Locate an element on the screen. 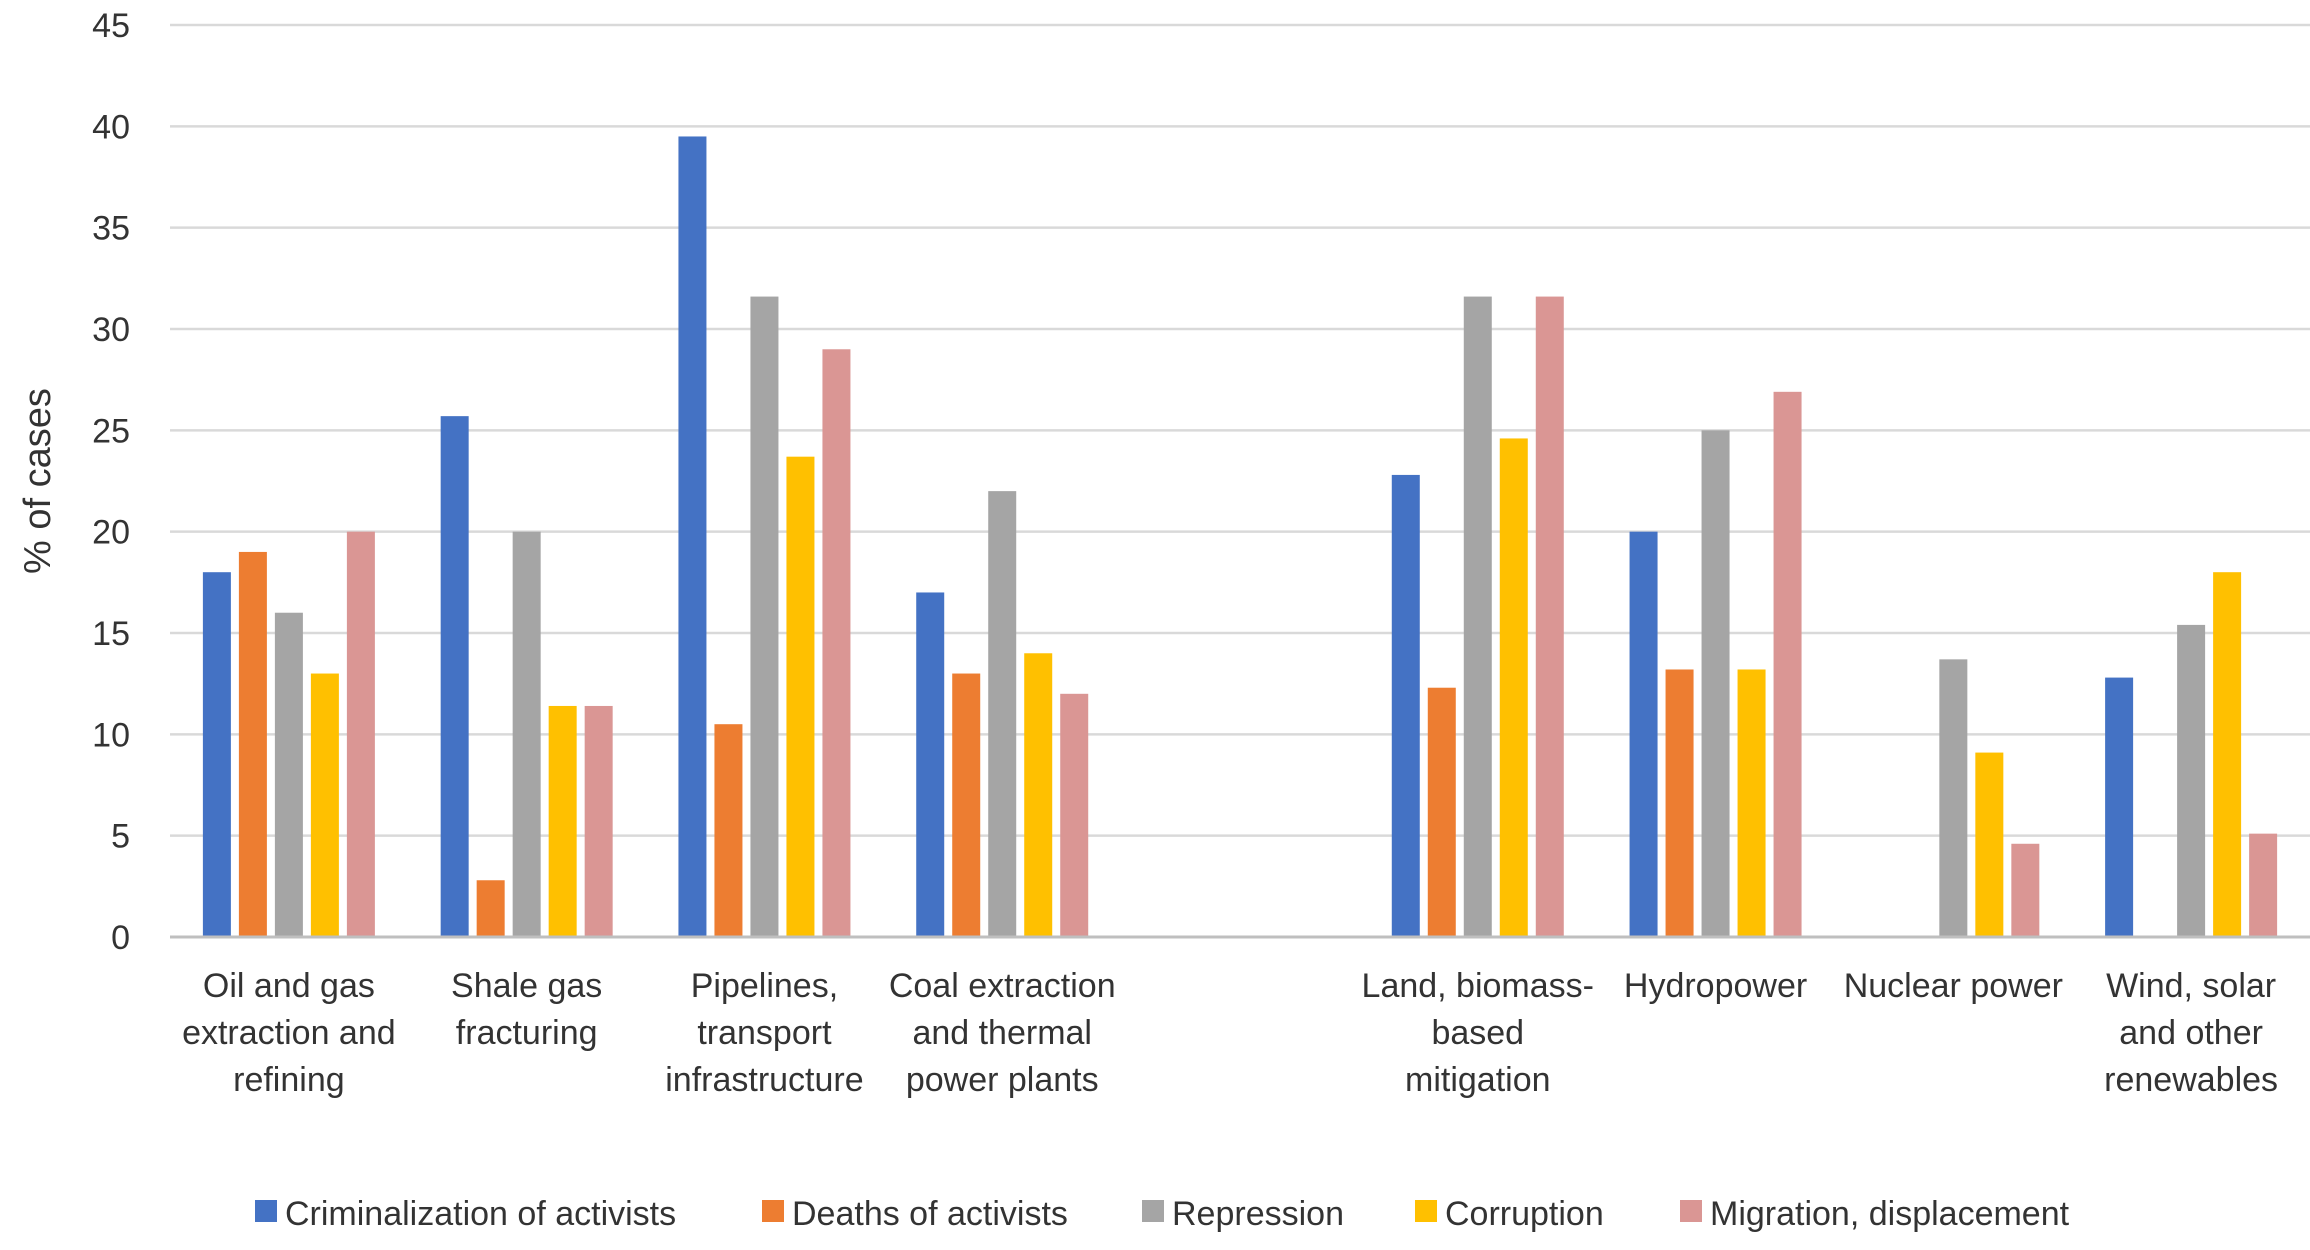  category-label: renewables is located at coordinates (2191, 1080).